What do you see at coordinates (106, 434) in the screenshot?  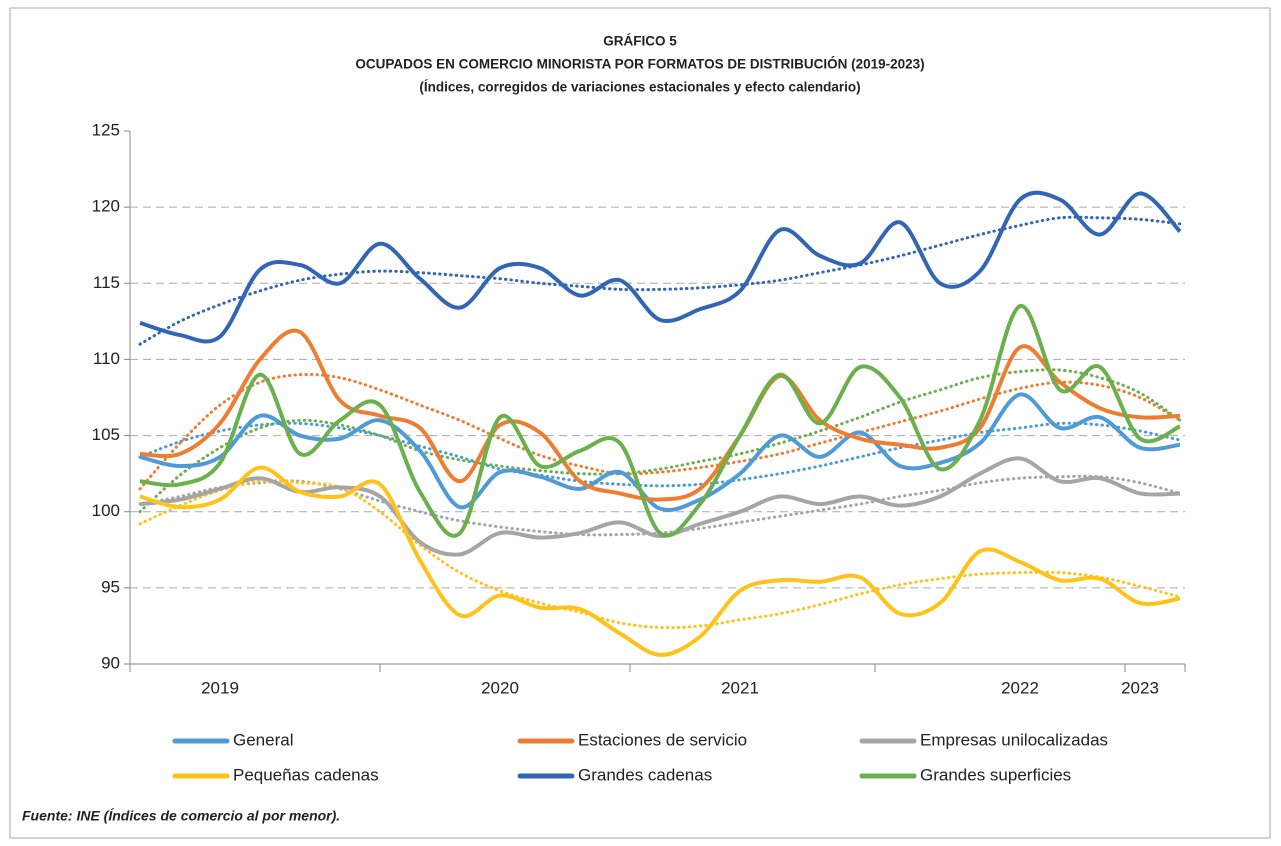 I see `y-tick-label: 105` at bounding box center [106, 434].